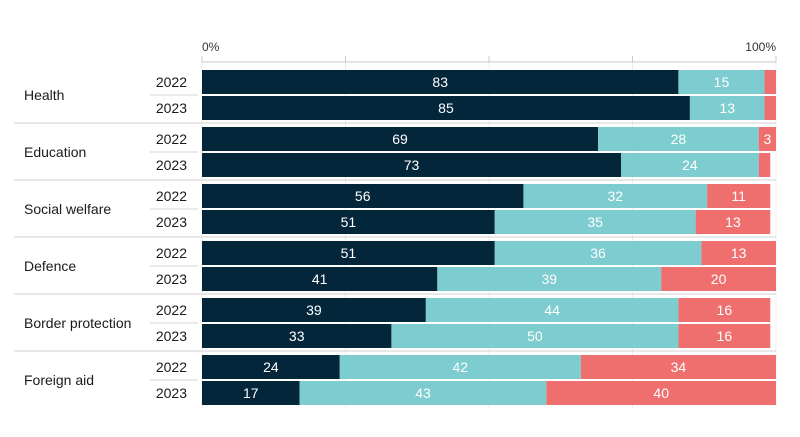 Image resolution: width=800 pixels, height=437 pixels. Describe the element at coordinates (489, 51) in the screenshot. I see `x-axis: 0% 100%` at that location.